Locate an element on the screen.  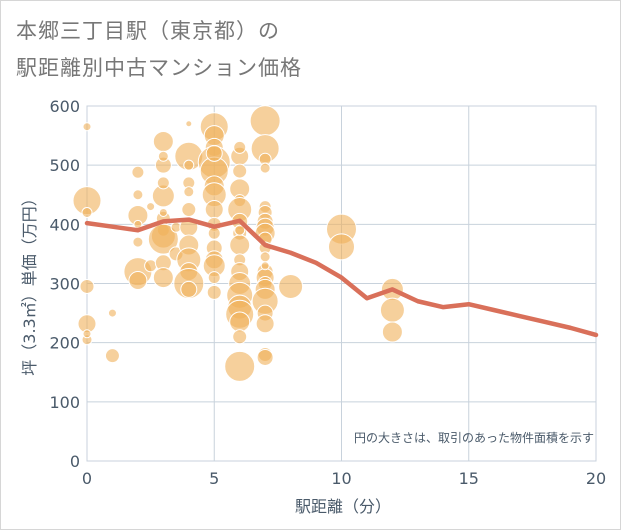
y-tick-label: 400 is located at coordinates (64, 224).